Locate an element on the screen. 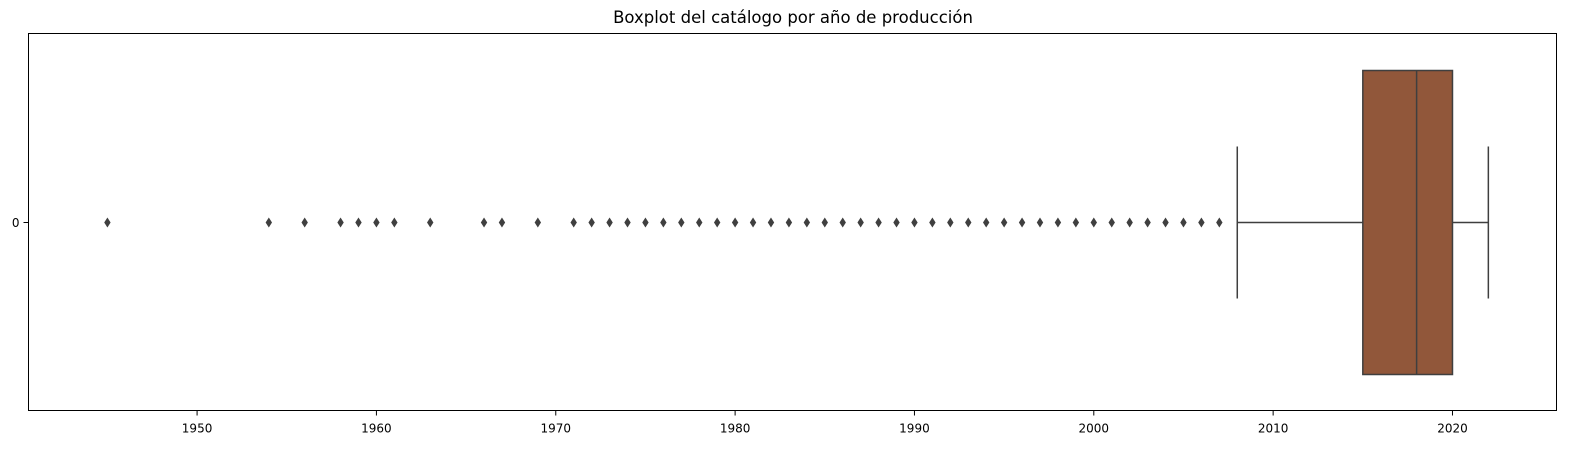 The image size is (1588, 451). x-tick-label: 2020 is located at coordinates (1452, 429).